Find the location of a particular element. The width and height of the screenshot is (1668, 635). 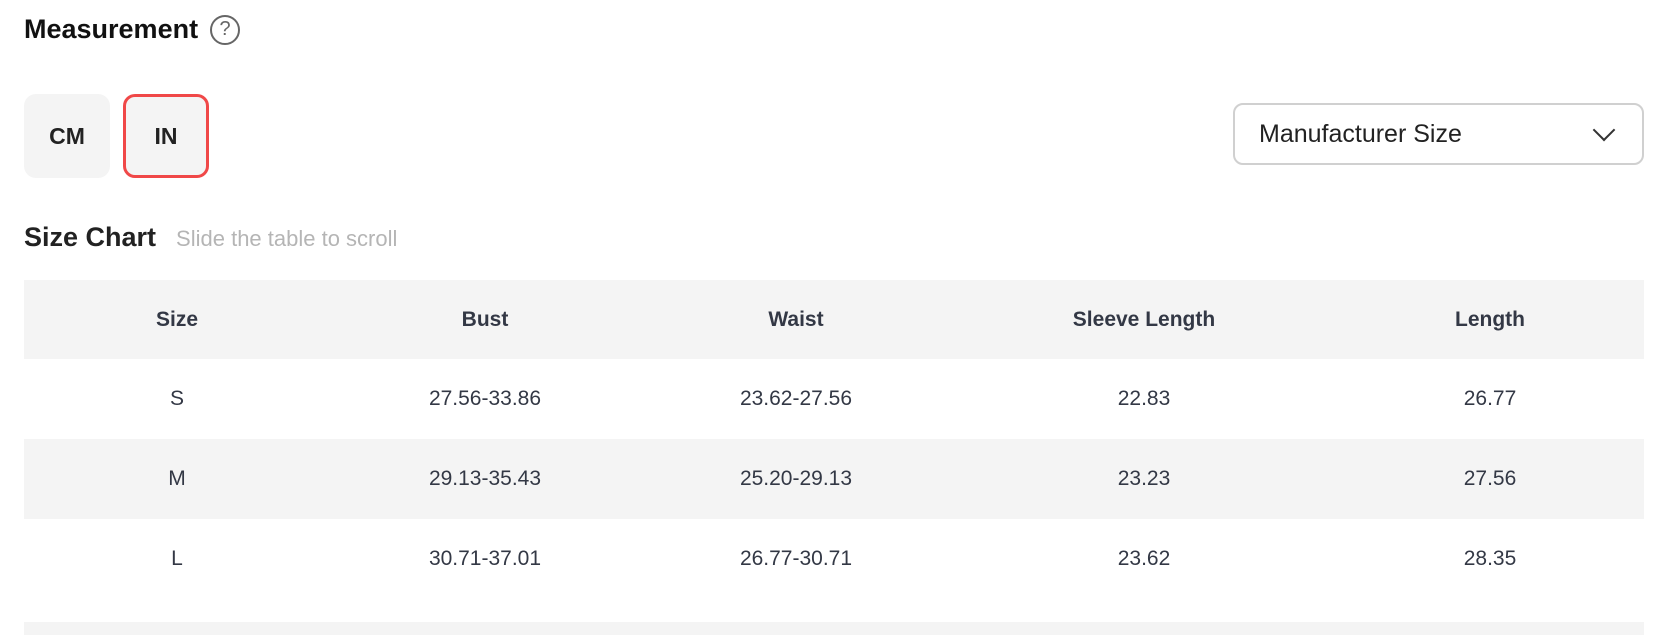

table-header-row: Size Bust Waist Sleeve Length Length is located at coordinates (834, 319).